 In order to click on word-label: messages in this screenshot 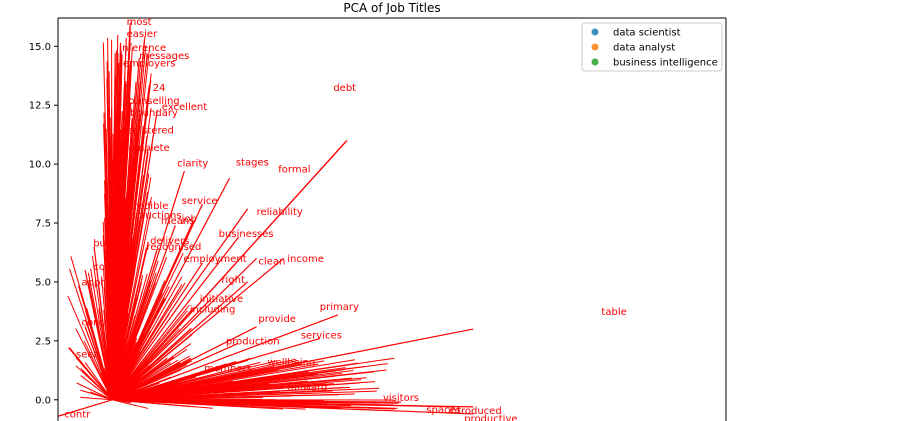, I will do `click(164, 56)`.